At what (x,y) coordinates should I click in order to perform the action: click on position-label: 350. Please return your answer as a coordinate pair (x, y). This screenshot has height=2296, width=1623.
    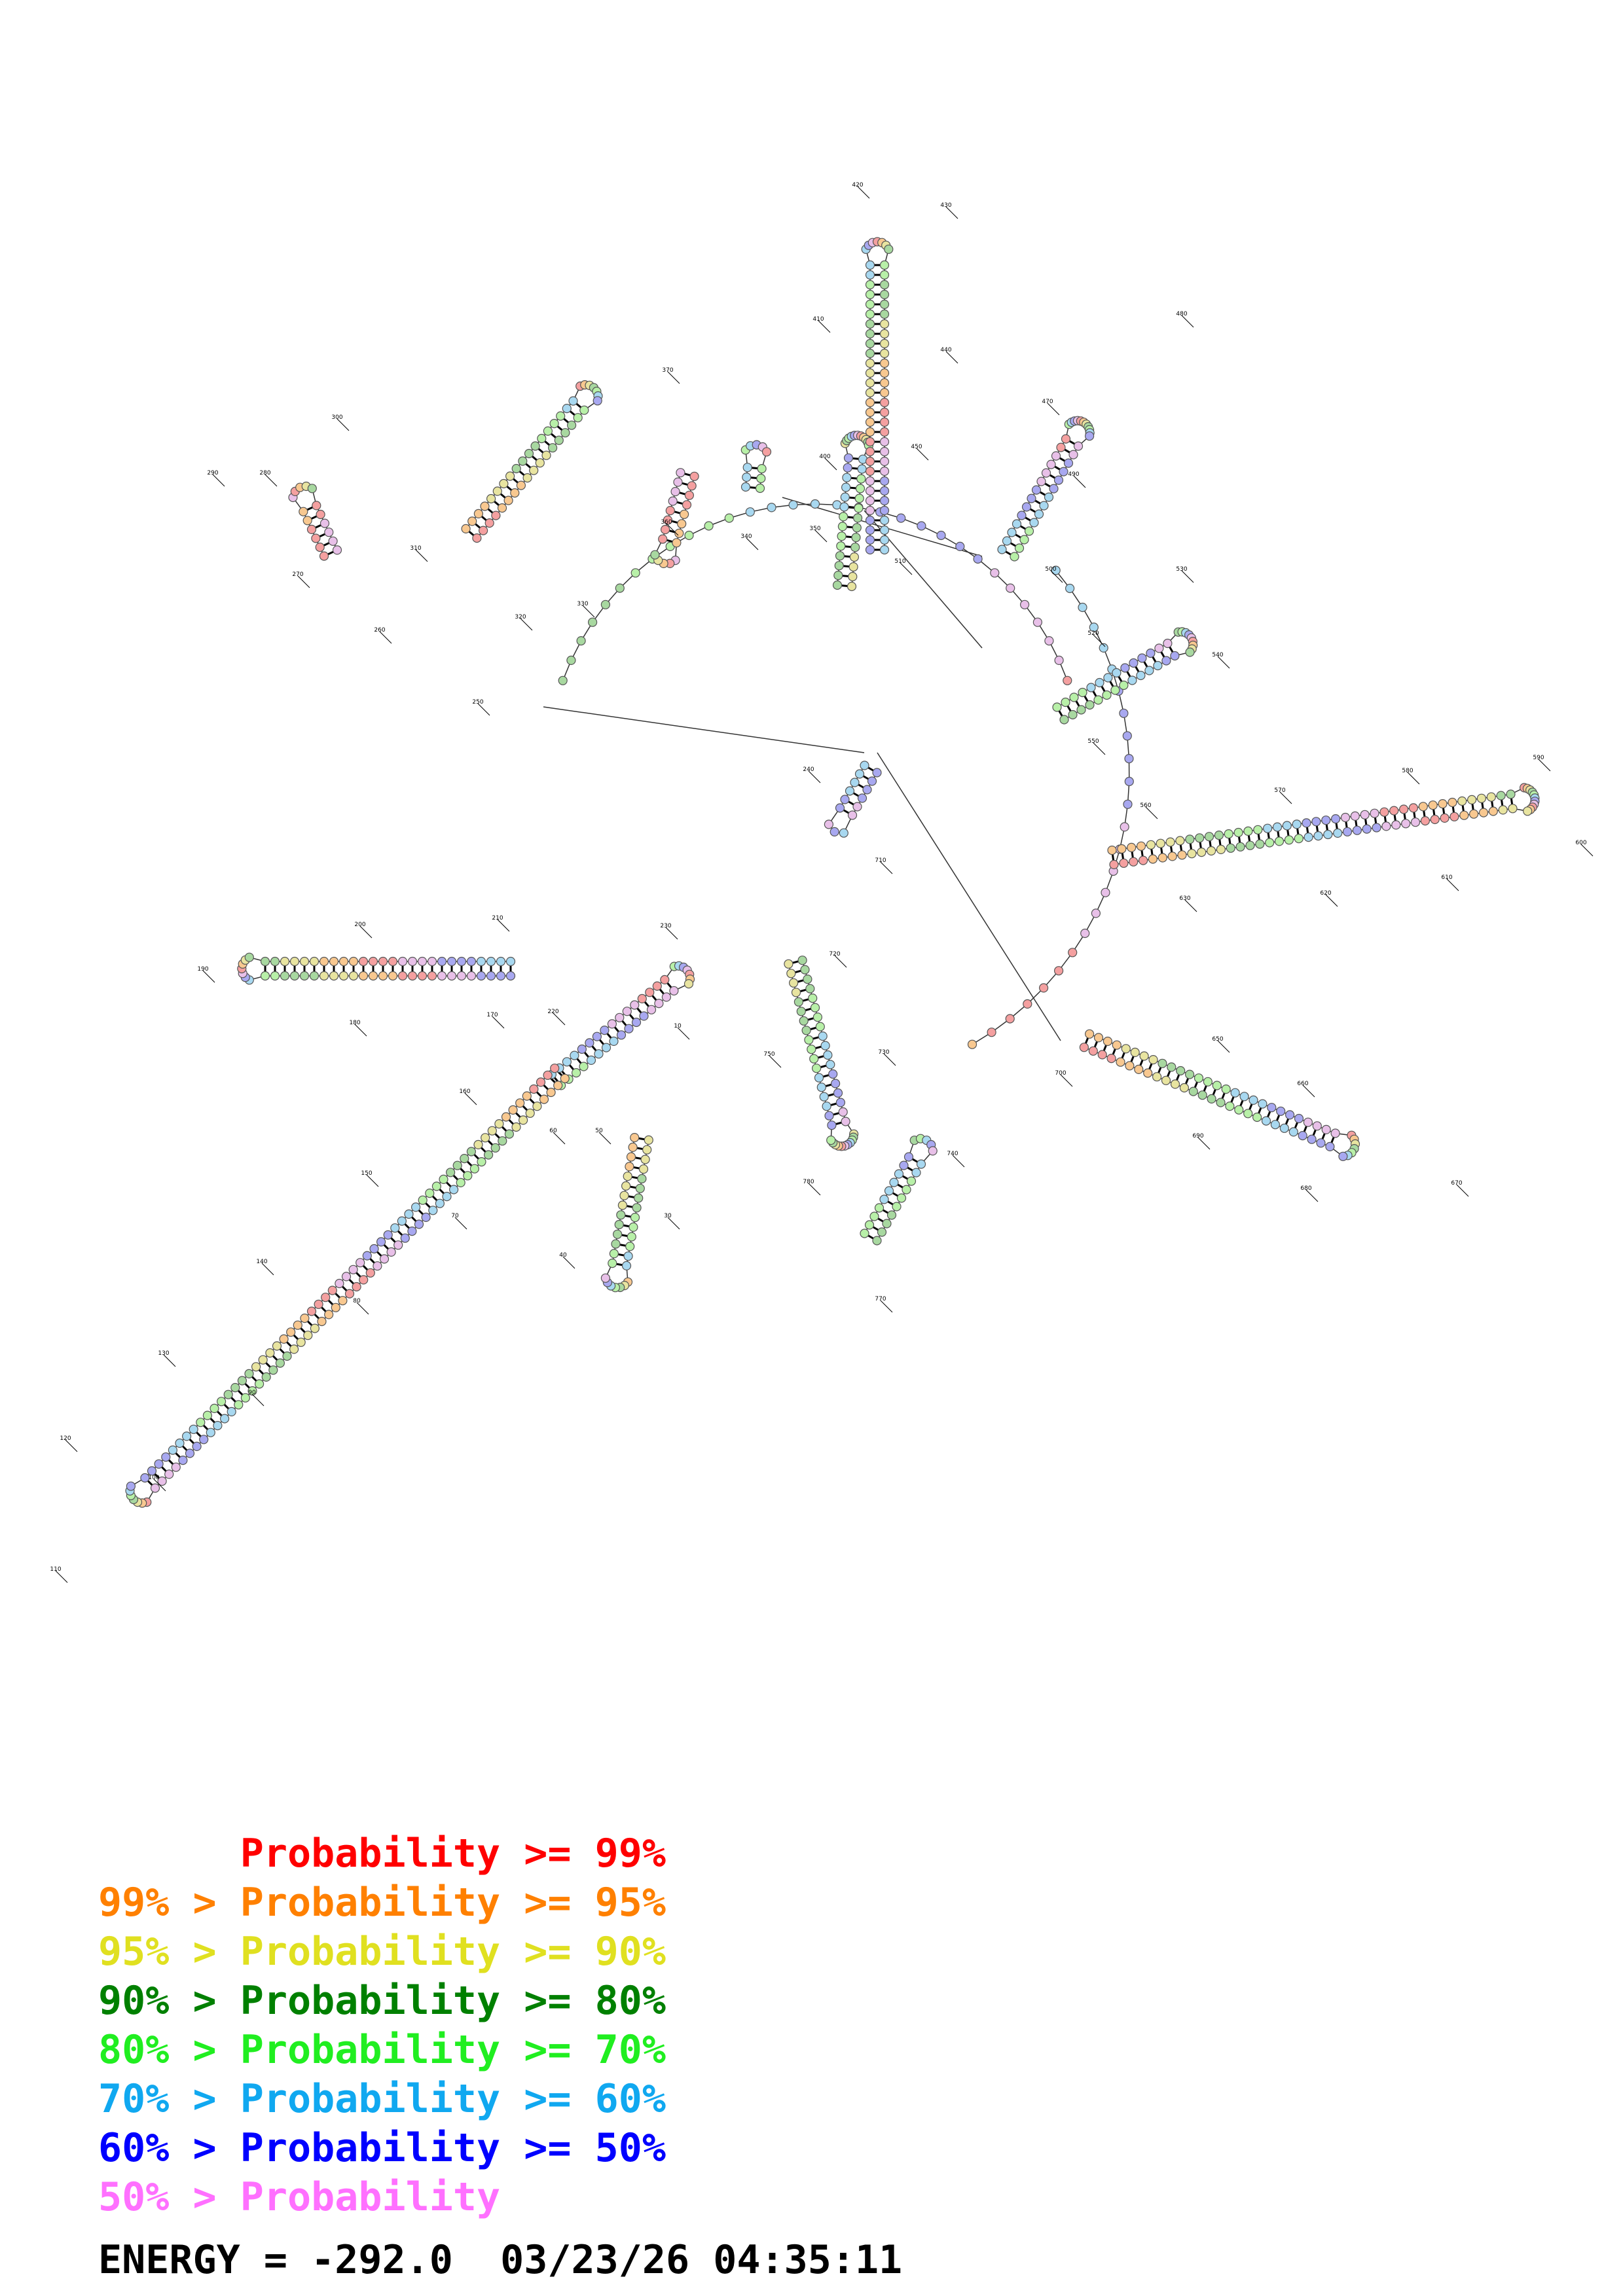
    Looking at the image, I should click on (814, 529).